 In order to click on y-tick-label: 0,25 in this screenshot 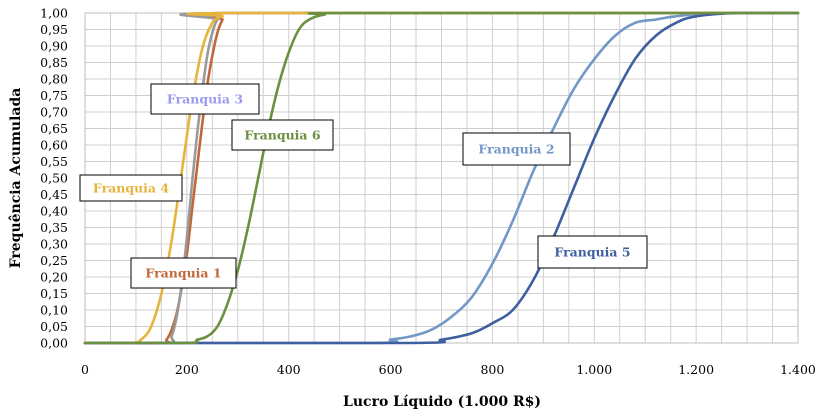, I will do `click(54, 260)`.